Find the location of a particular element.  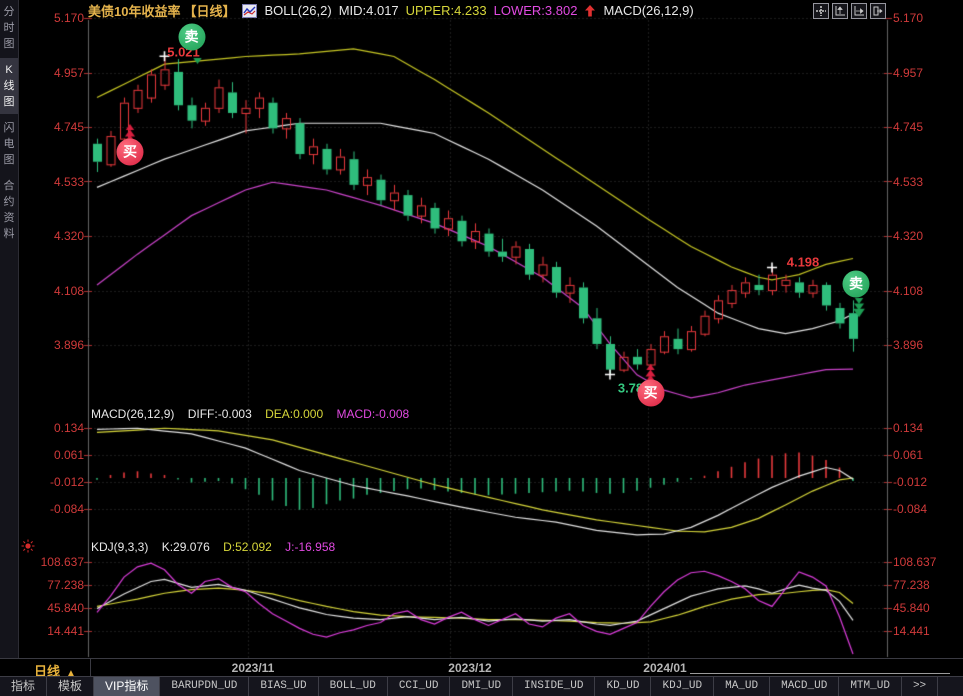

tab-mtm_ud: MTM_UD is located at coordinates (870, 686).